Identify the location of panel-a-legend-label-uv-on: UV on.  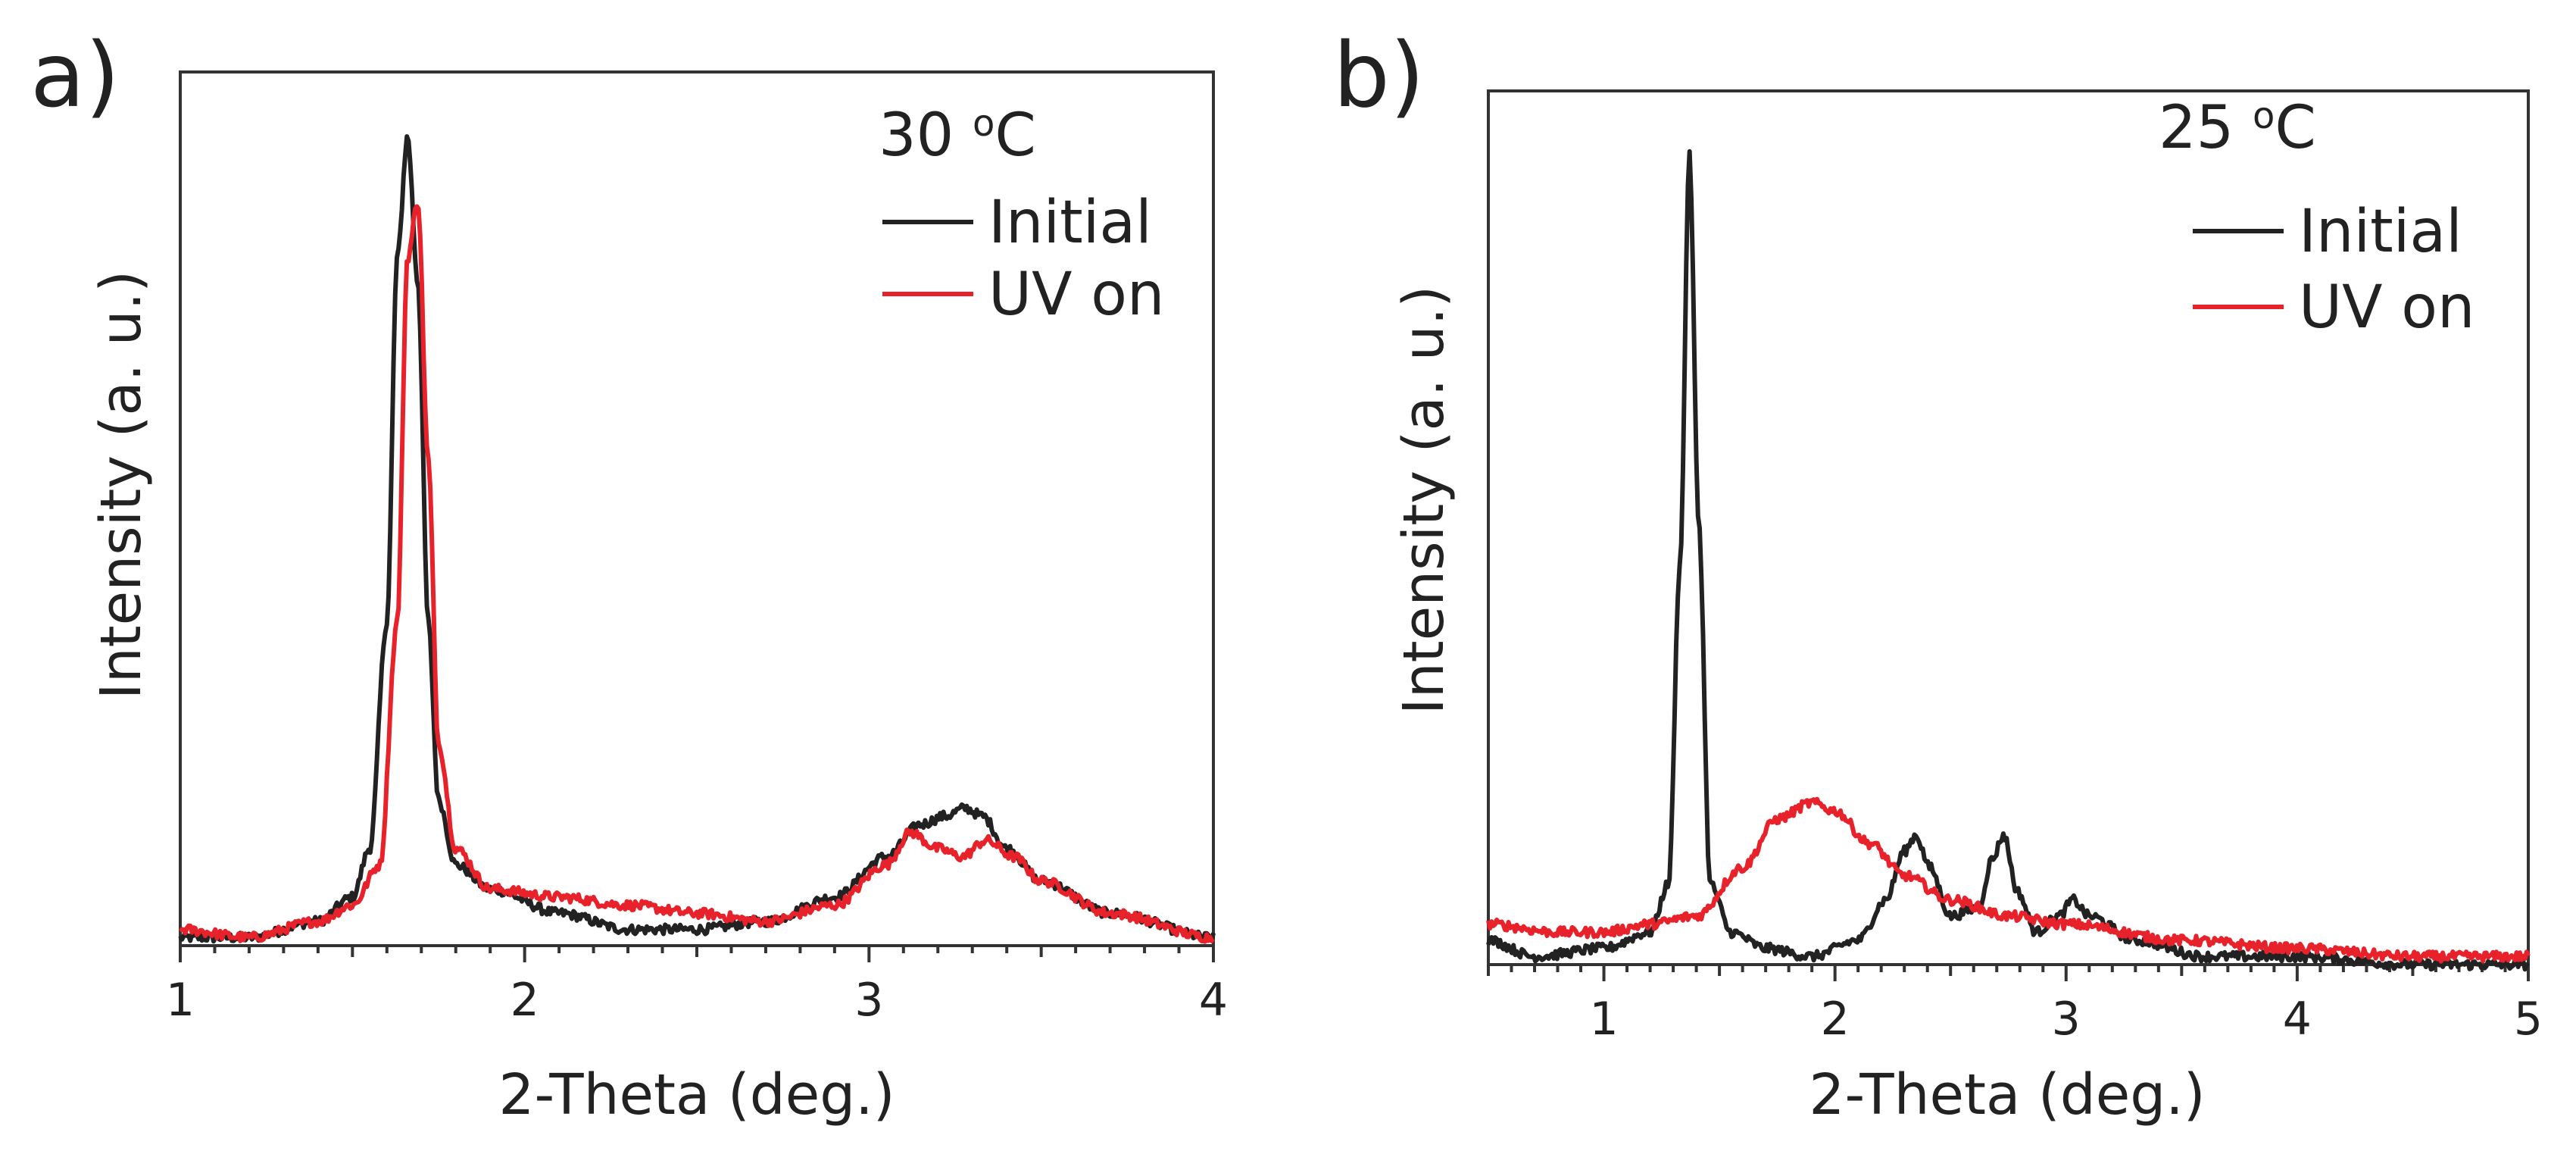
(1076, 295).